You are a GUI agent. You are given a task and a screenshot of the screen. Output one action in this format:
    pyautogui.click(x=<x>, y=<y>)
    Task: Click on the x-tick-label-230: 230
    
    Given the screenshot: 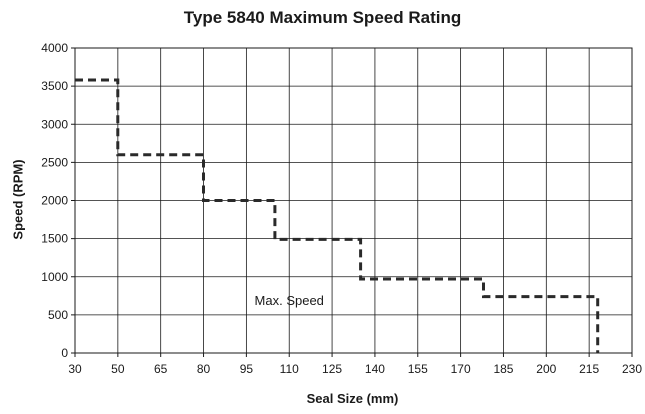 What is the action you would take?
    pyautogui.click(x=632, y=369)
    